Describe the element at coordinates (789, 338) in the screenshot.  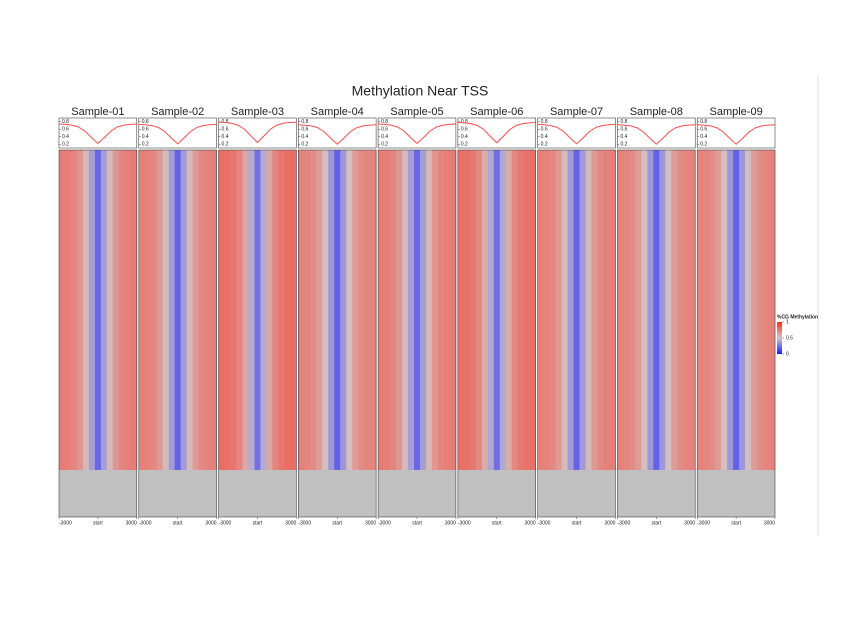
I see `colorbar-tick-label: 0.5` at that location.